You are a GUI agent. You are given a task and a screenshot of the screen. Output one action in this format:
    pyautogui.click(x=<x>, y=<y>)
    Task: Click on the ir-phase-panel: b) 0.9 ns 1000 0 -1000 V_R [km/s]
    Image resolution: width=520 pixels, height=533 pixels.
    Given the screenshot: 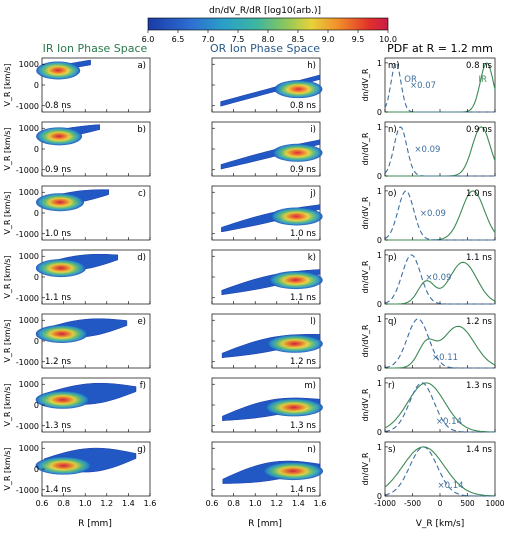 What is the action you would take?
    pyautogui.click(x=77, y=149)
    